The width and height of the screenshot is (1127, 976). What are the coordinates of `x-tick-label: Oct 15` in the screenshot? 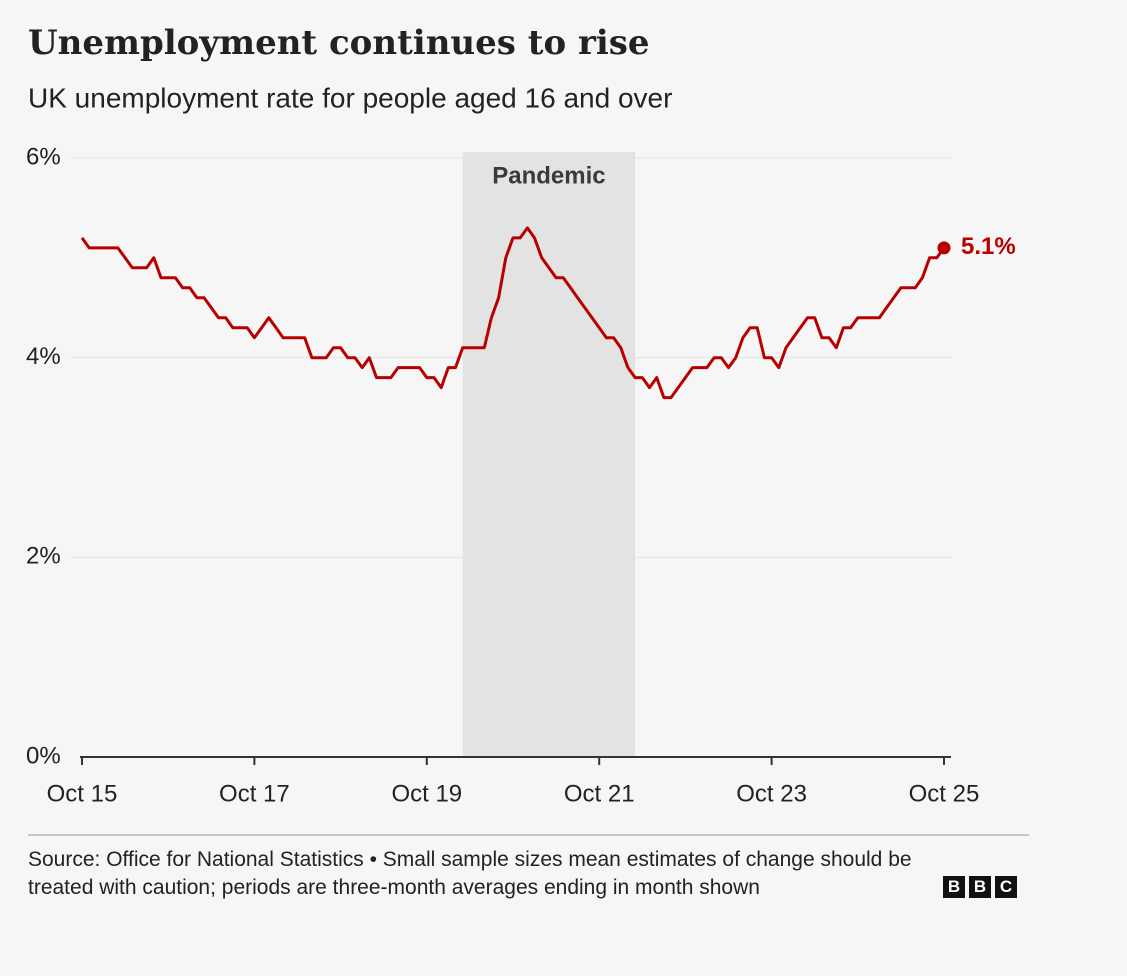 It's located at (82, 793).